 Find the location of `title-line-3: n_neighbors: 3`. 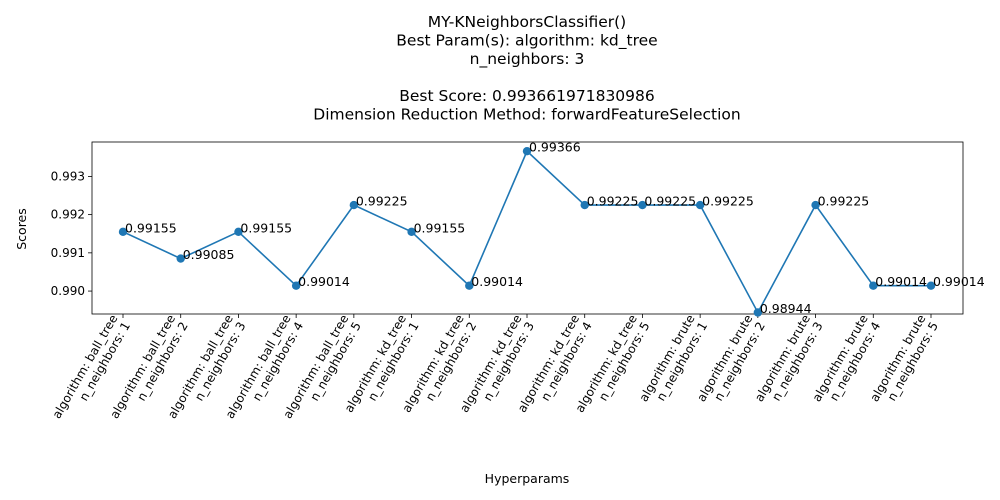

title-line-3: n_neighbors: 3 is located at coordinates (527, 59).